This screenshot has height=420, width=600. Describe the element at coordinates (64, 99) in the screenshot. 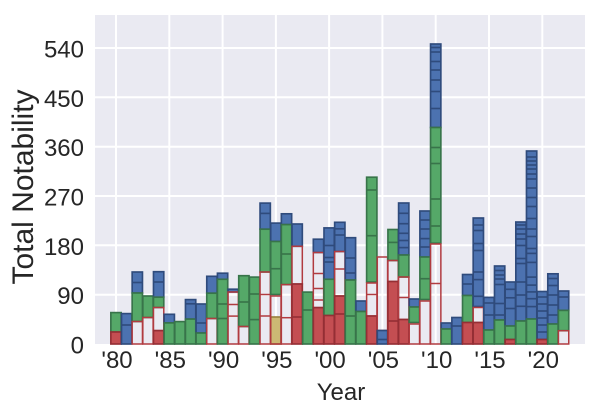

I see `svg-text: 450` at that location.